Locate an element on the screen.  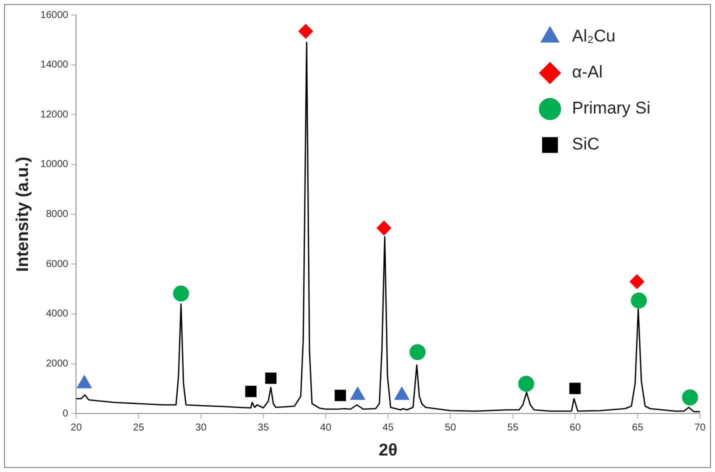
legend-label: Al₂Cu is located at coordinates (594, 36).